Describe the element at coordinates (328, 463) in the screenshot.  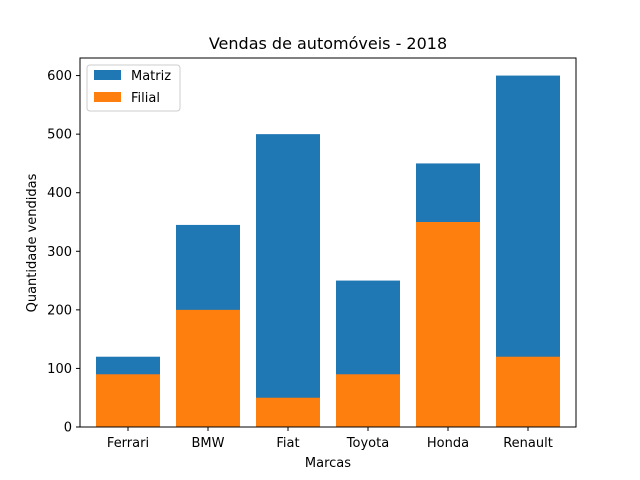
I see `x-axis-label: Marcas` at that location.